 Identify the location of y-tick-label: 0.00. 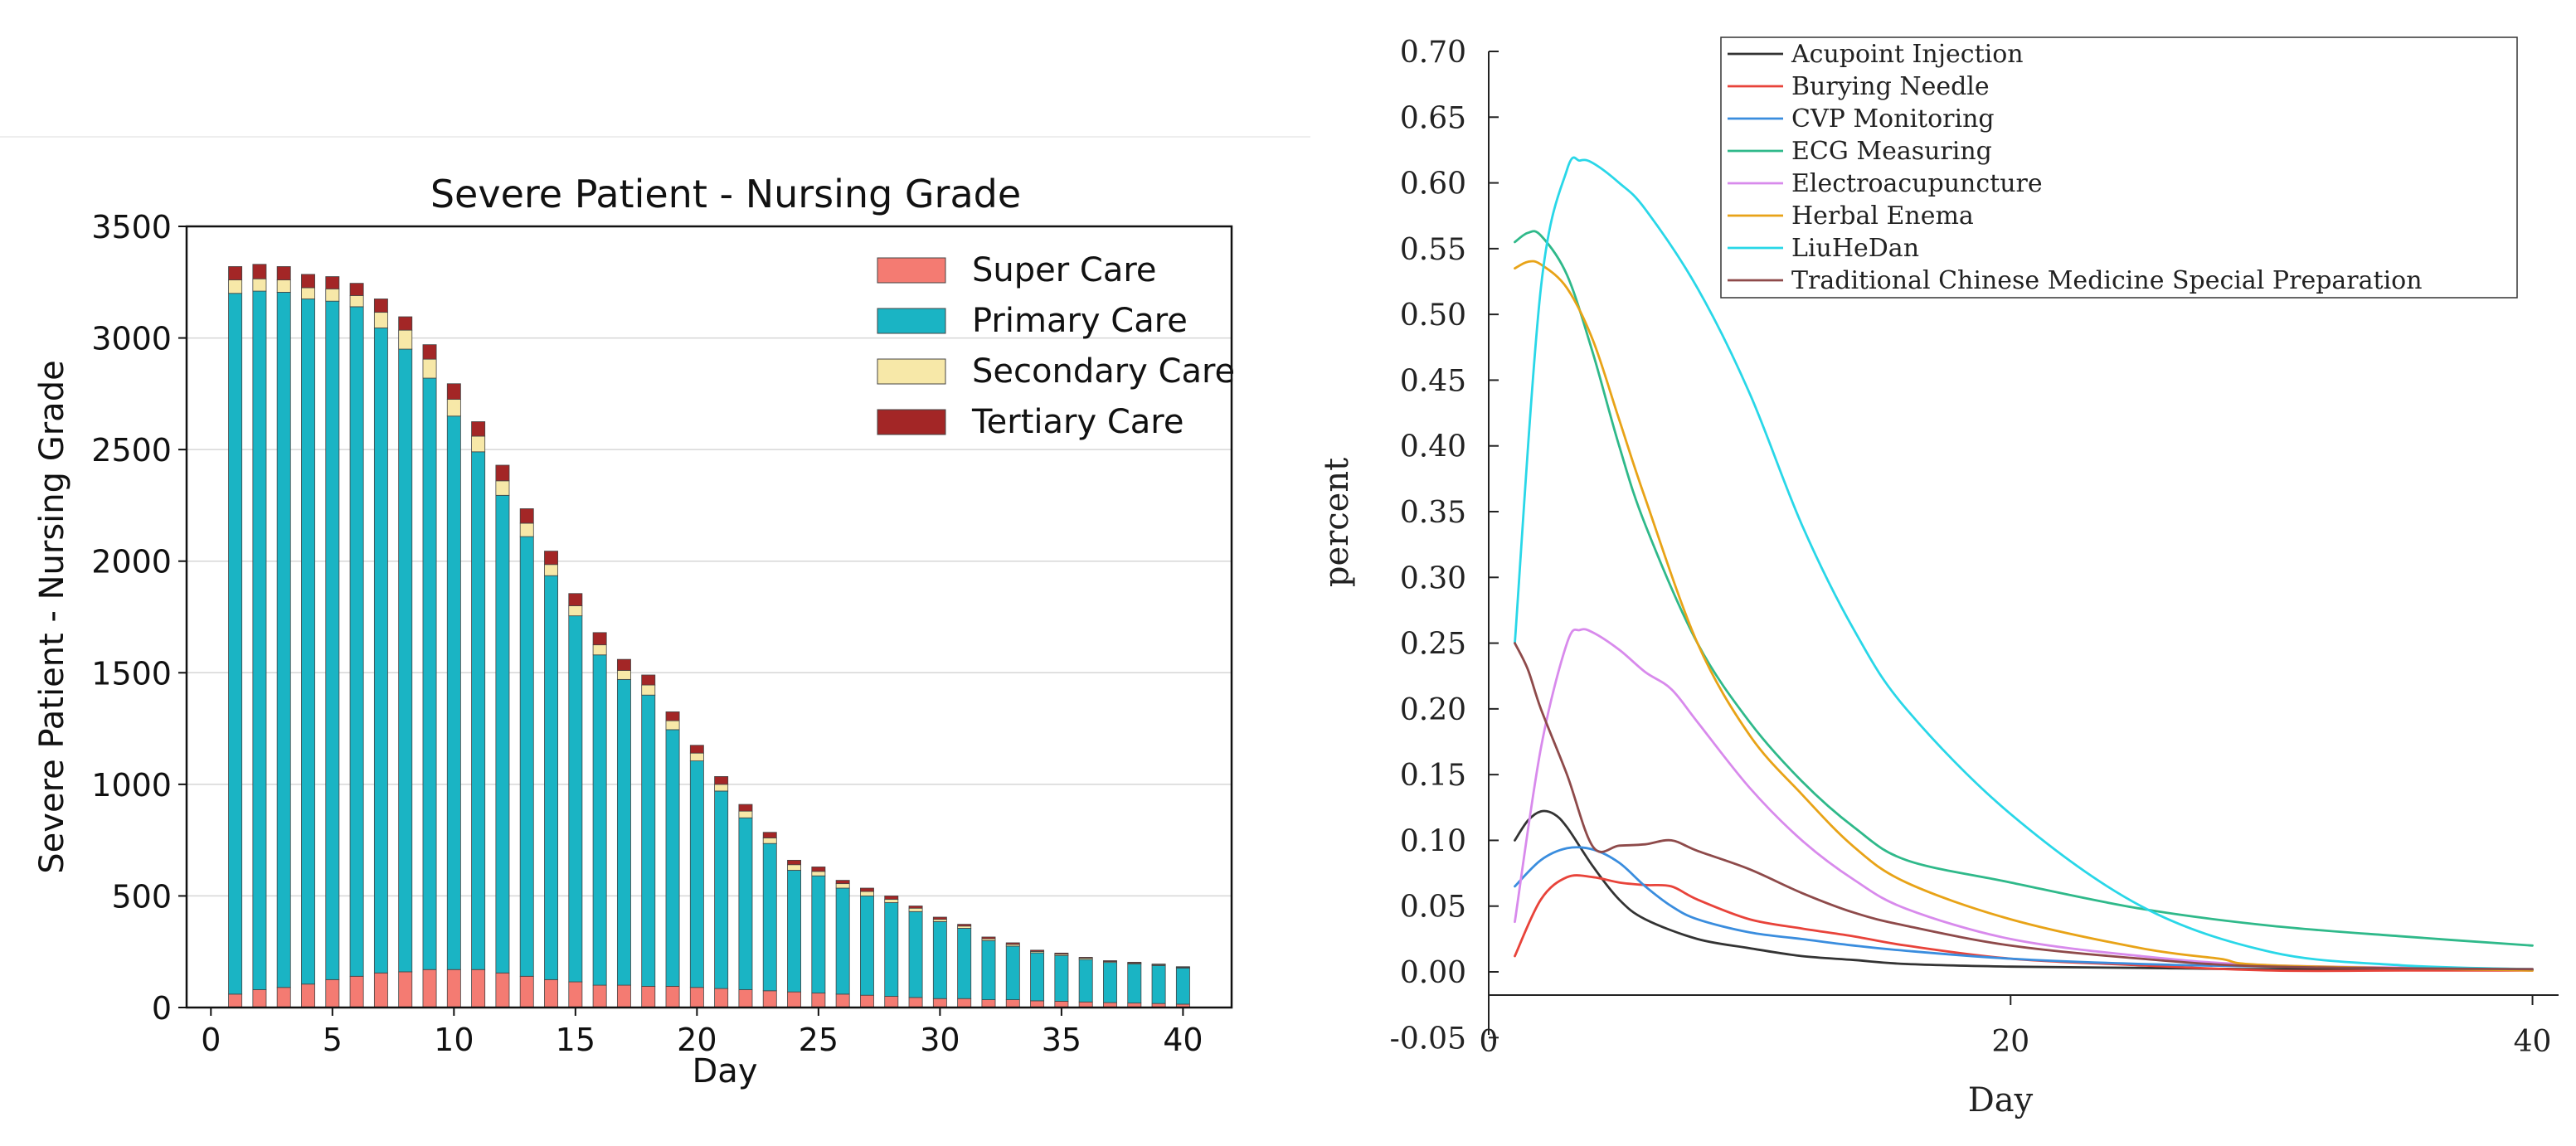
(1433, 973).